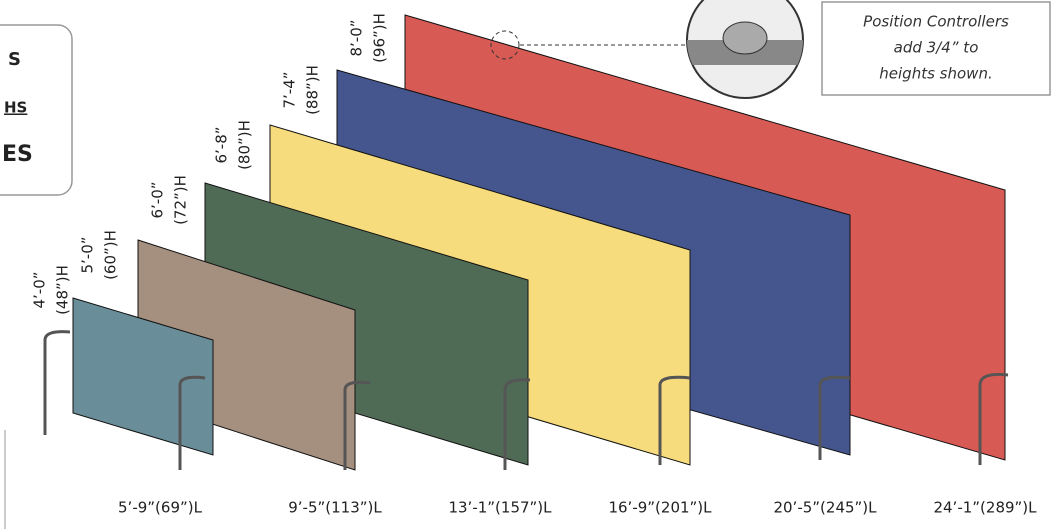  Describe the element at coordinates (380, 38) in the screenshot. I see `height-label: (96”)H` at that location.